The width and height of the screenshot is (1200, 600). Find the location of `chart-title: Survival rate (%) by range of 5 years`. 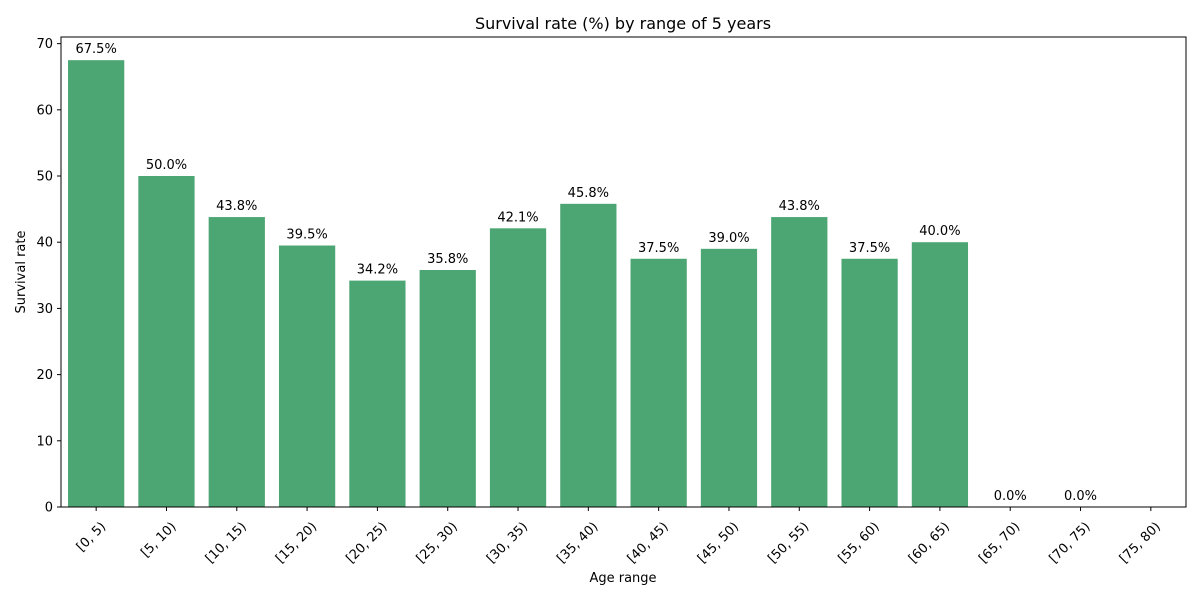

chart-title: Survival rate (%) by range of 5 years is located at coordinates (623, 23).